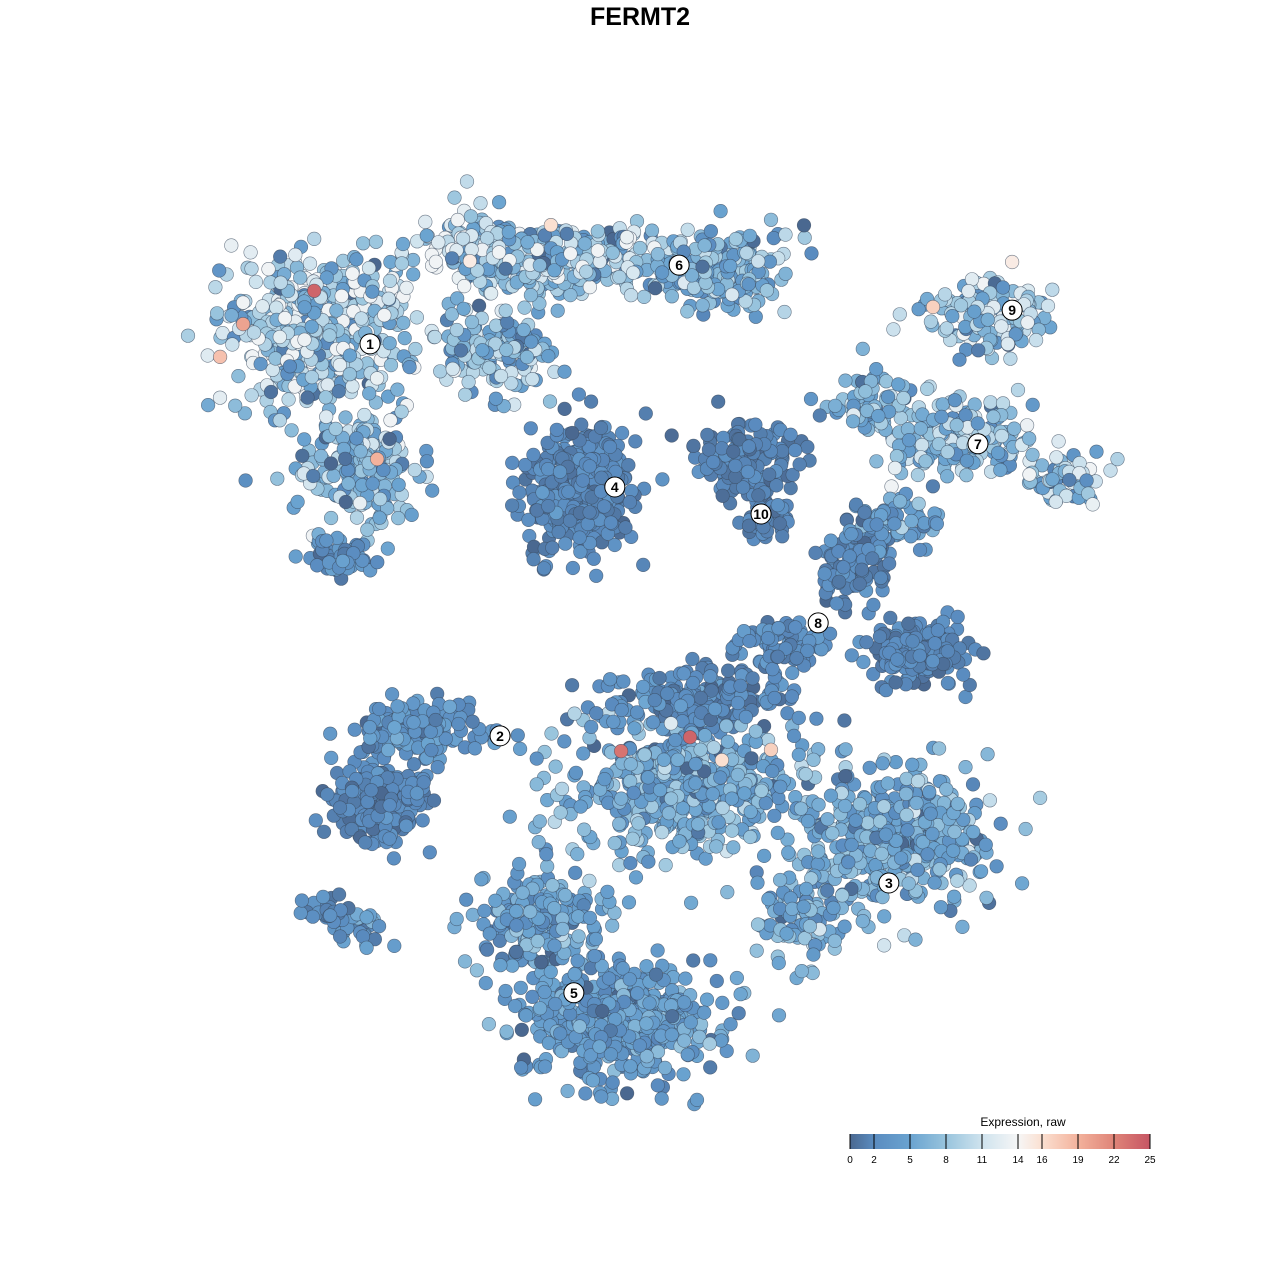  I want to click on chart-title: FERMT2, so click(640, 17).